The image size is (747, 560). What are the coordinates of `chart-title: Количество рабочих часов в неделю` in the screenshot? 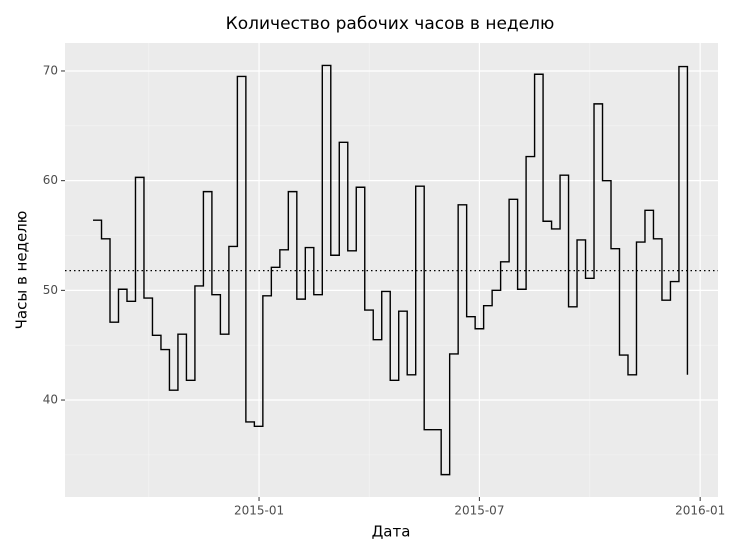 It's located at (390, 24).